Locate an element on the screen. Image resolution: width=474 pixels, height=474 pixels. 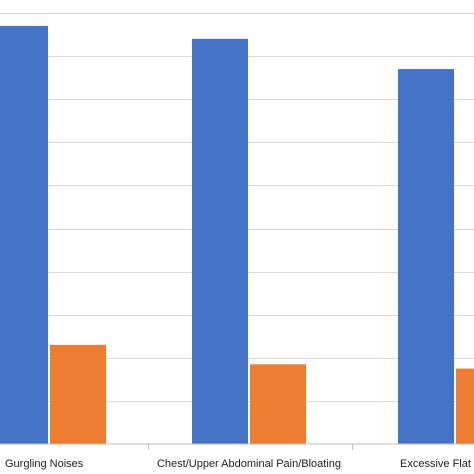
x-tick-label: Gurgling Noises is located at coordinates (44, 464).